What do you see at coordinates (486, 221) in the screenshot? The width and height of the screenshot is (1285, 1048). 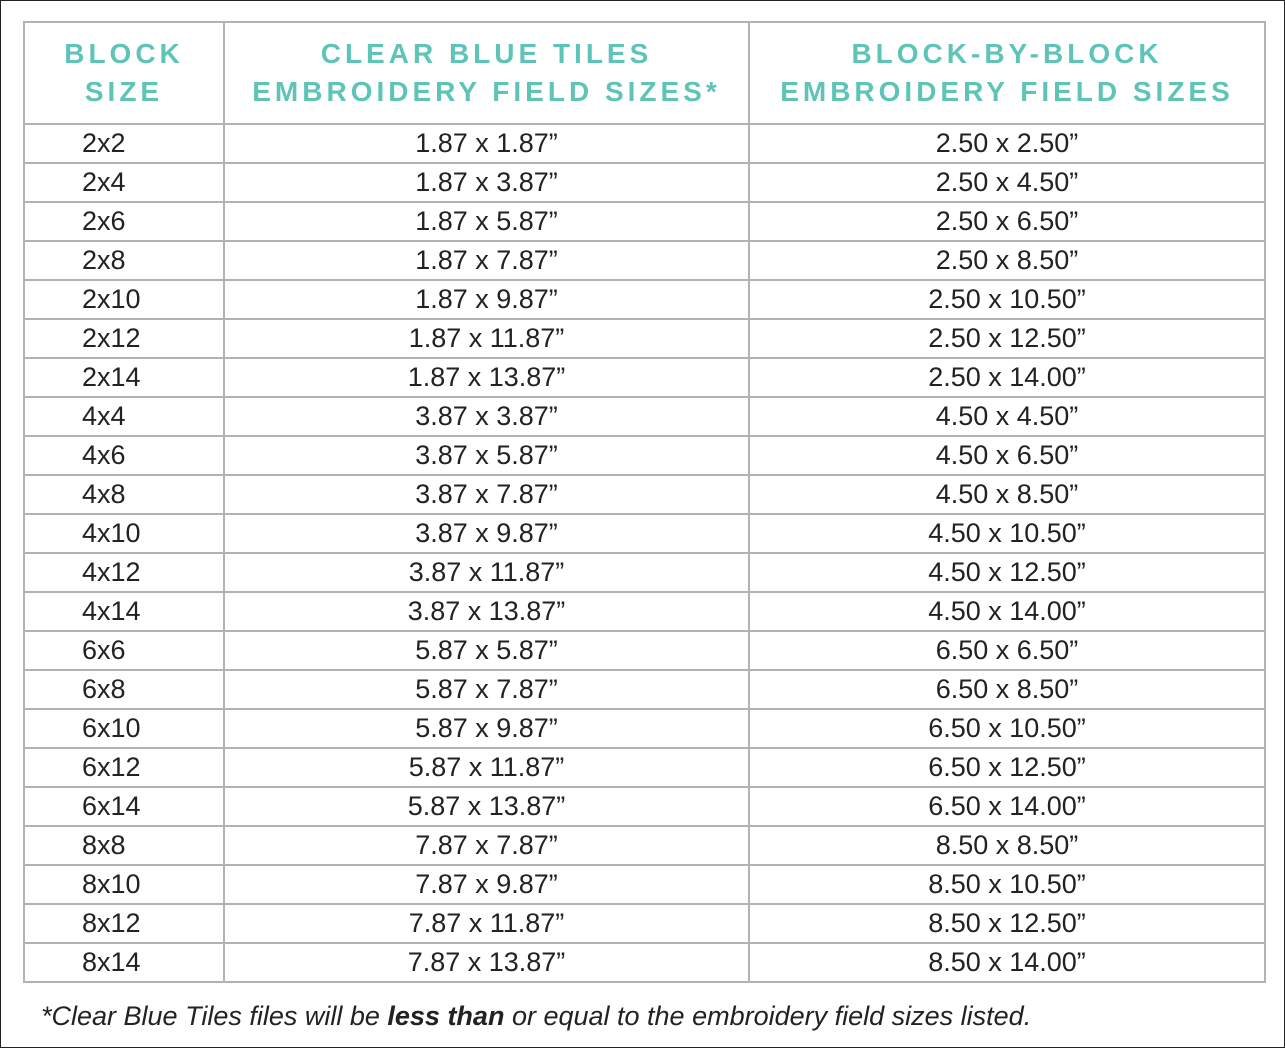 I see `clear-blue-size-cell: 1.87 x 5.87”` at bounding box center [486, 221].